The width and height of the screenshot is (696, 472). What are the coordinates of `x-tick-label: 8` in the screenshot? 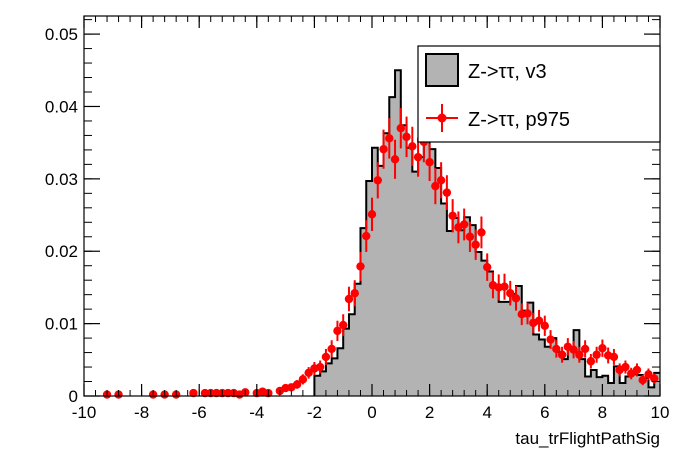 It's located at (602, 412).